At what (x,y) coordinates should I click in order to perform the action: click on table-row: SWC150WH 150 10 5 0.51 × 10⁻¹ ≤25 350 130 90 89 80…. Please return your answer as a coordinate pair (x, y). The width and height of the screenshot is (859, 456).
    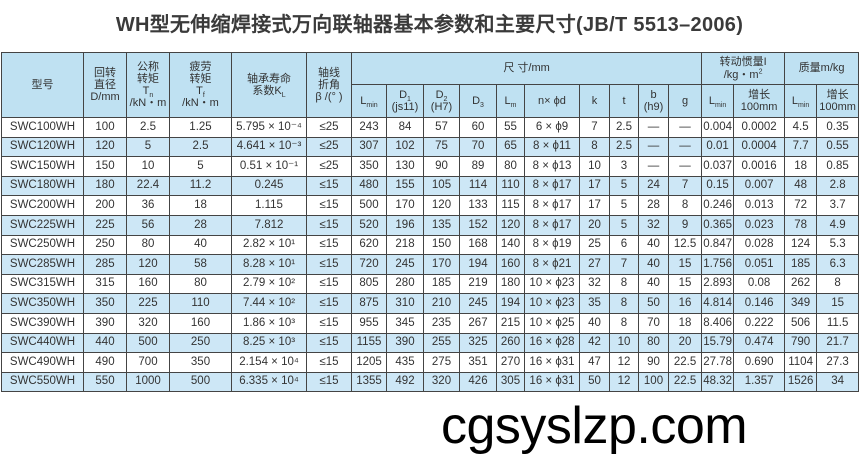
    Looking at the image, I should click on (430, 166).